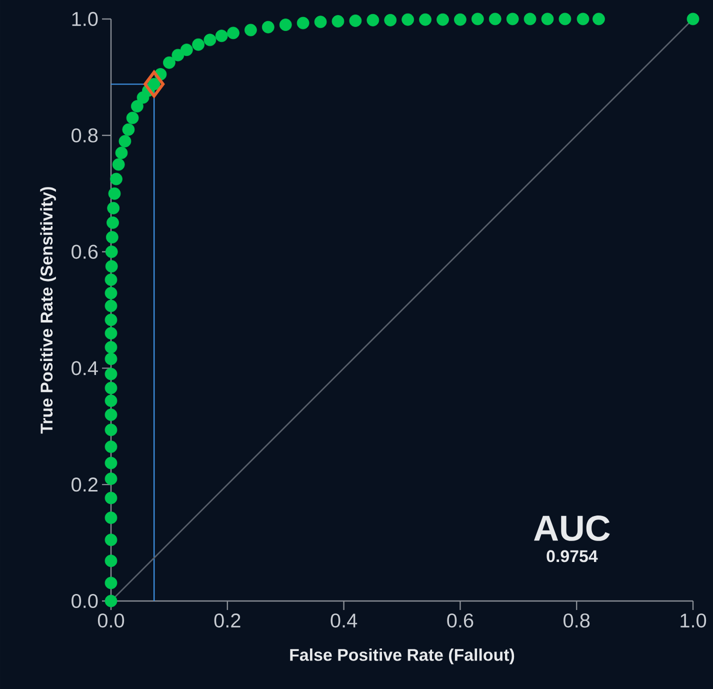 This screenshot has width=713, height=689. What do you see at coordinates (460, 621) in the screenshot?
I see `x-tick-label: 0.6` at bounding box center [460, 621].